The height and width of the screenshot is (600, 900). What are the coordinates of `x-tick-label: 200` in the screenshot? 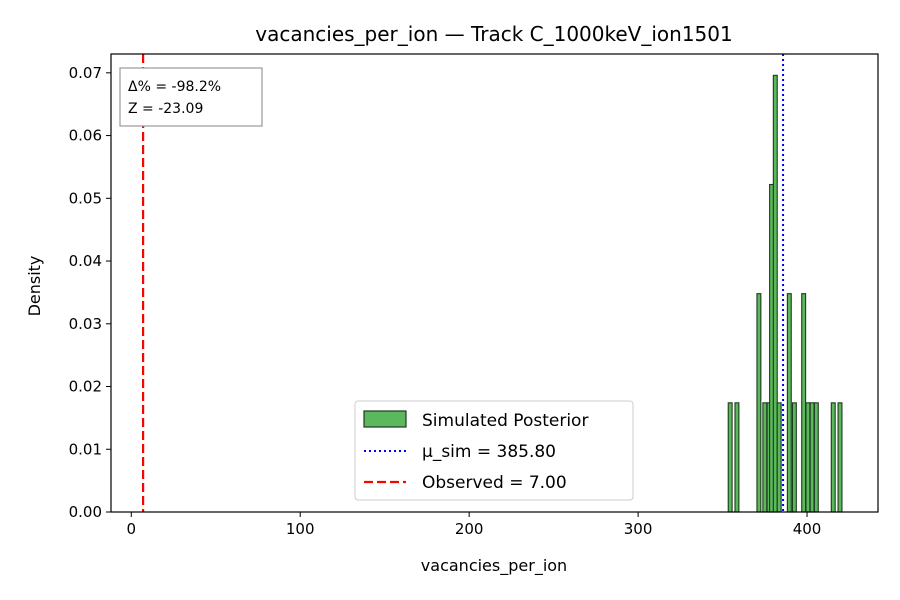 It's located at (469, 529).